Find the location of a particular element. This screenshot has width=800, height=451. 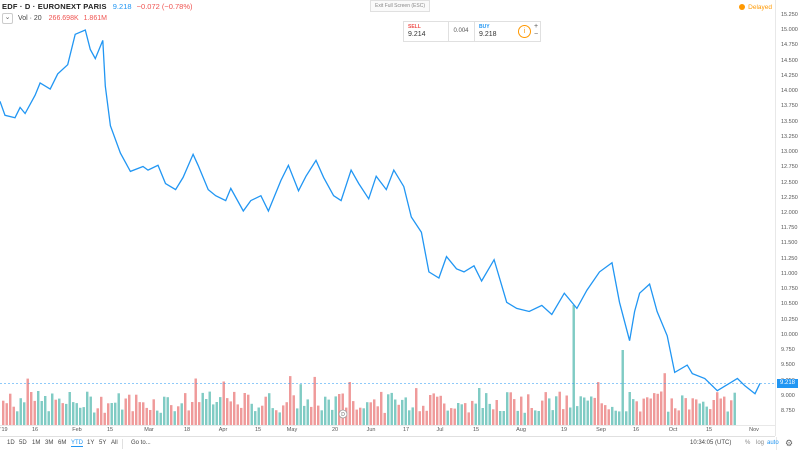

price-tick-label: 10.500 is located at coordinates (789, 304).